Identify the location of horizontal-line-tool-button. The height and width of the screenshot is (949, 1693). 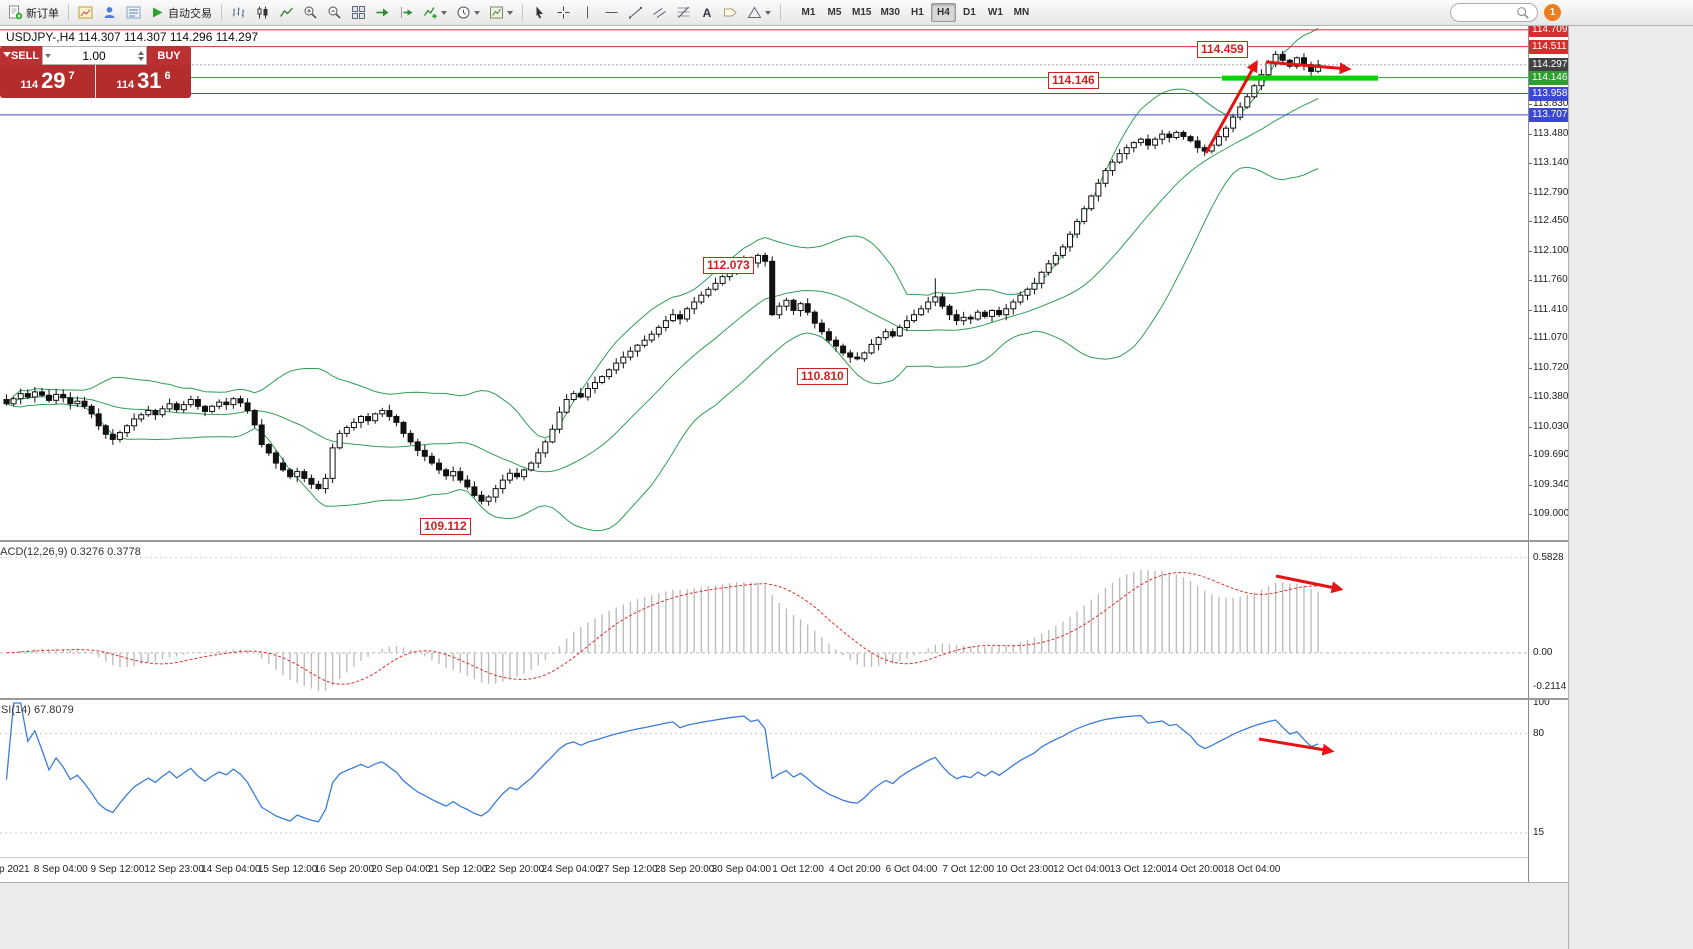
(611, 13).